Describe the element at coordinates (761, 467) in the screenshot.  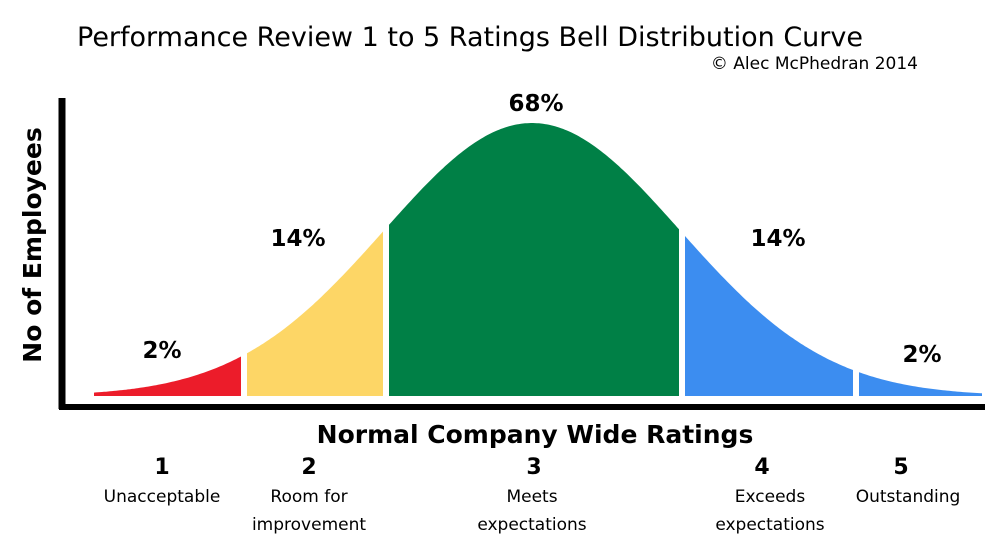
I see `rating-number-4: 4` at that location.